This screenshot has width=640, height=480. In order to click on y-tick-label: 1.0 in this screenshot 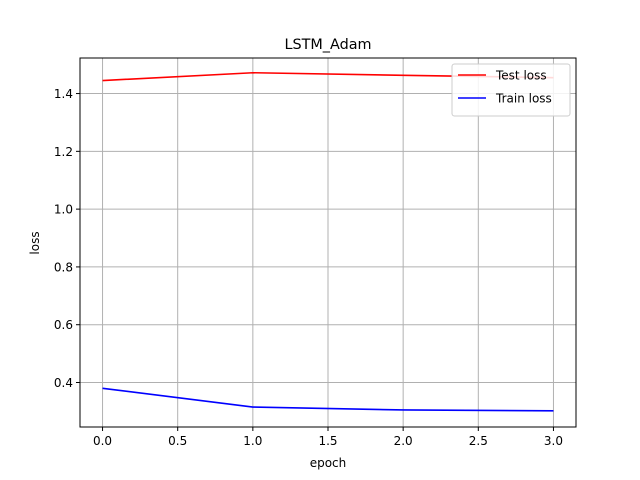, I will do `click(63, 210)`.